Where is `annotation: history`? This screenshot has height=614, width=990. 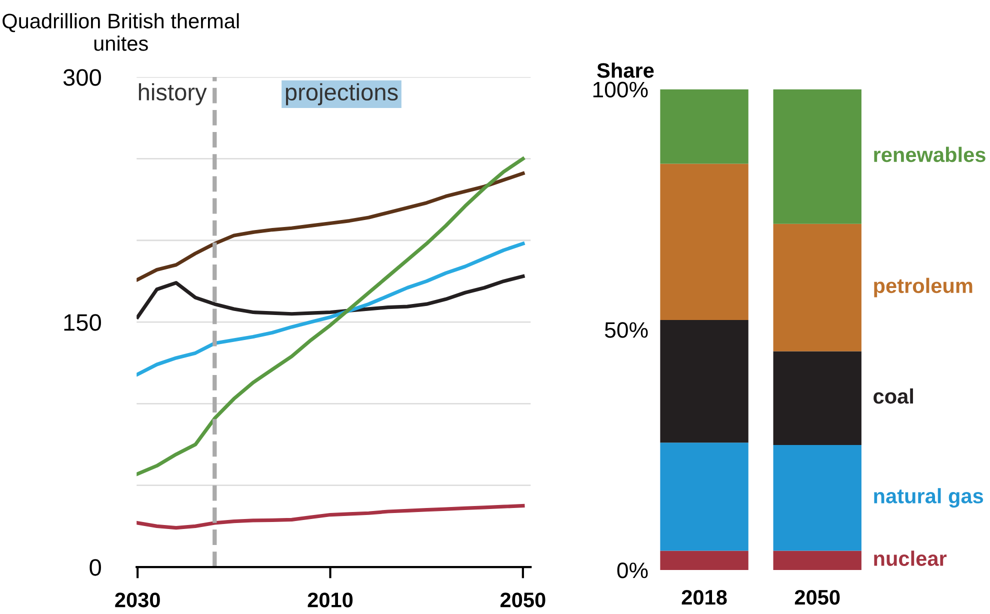
annotation: history is located at coordinates (172, 94).